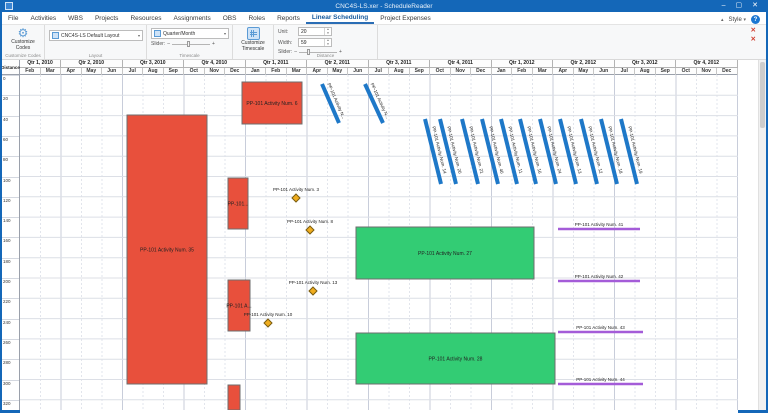 The image size is (768, 413). I want to click on tab-resources: Resources, so click(146, 18).